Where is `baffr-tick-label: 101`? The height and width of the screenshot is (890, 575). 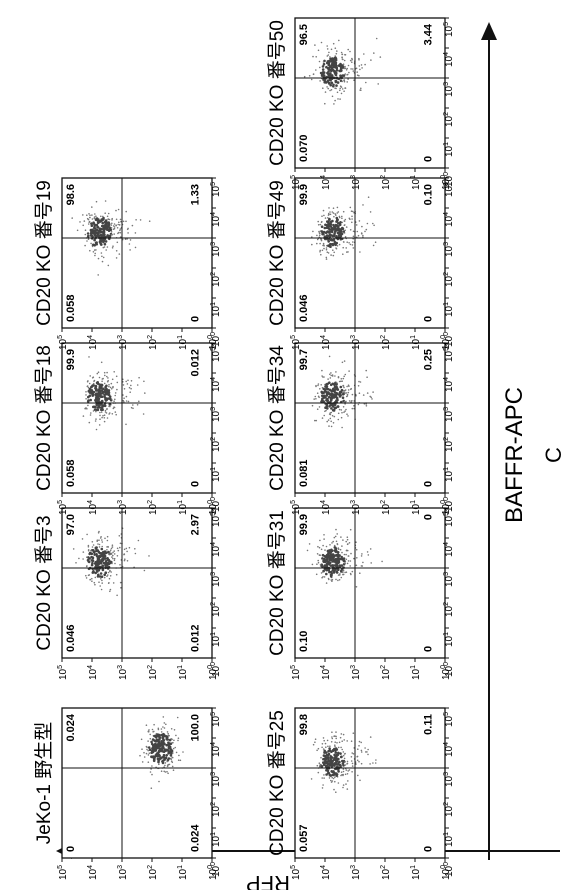
baffr-tick-label: 101 is located at coordinates (216, 839).